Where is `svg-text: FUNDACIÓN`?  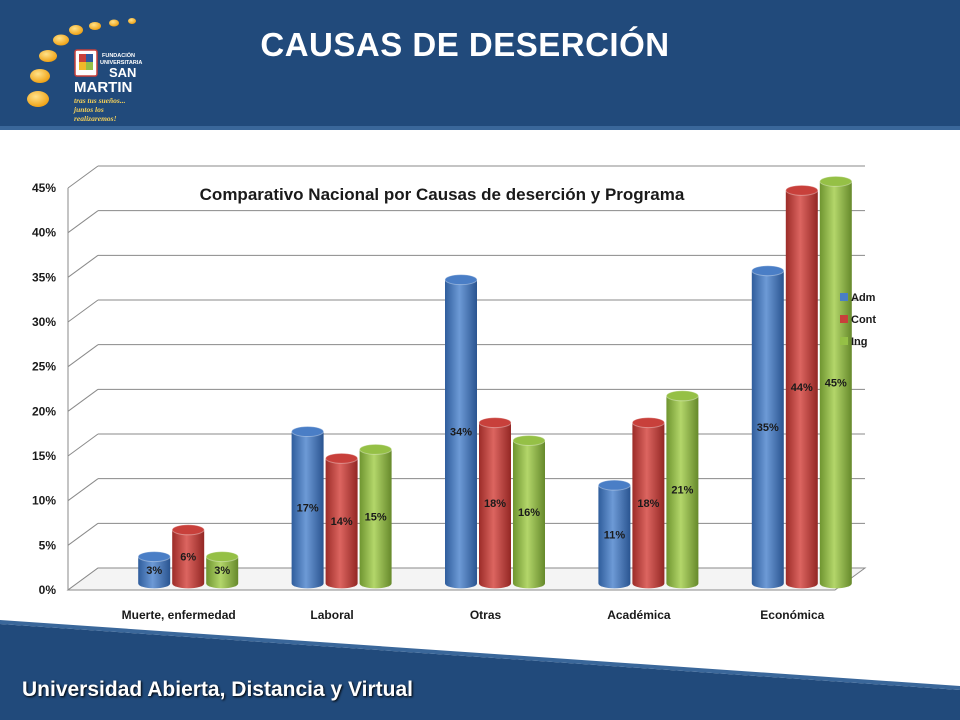
svg-text: FUNDACIÓN is located at coordinates (118, 55).